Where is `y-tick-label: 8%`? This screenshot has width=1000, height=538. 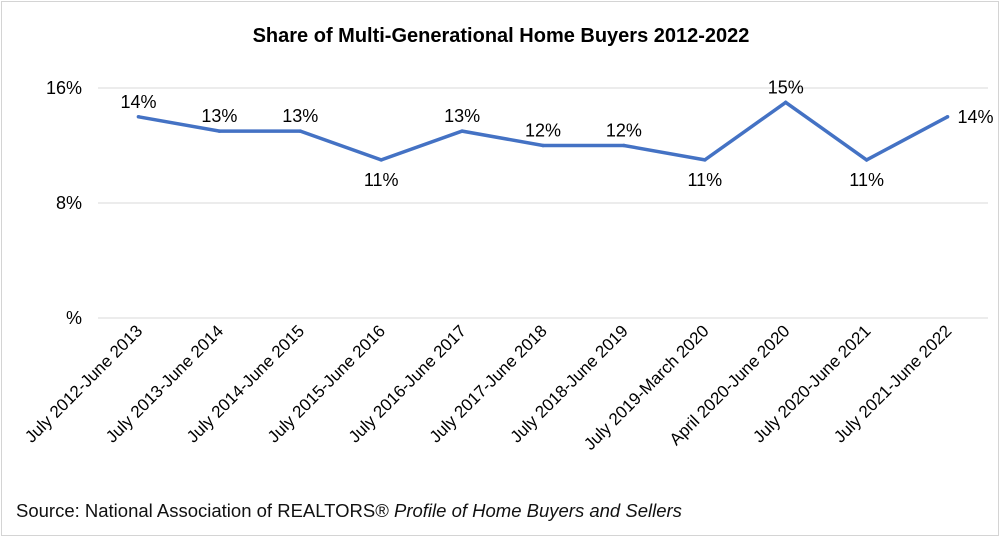 y-tick-label: 8% is located at coordinates (69, 203).